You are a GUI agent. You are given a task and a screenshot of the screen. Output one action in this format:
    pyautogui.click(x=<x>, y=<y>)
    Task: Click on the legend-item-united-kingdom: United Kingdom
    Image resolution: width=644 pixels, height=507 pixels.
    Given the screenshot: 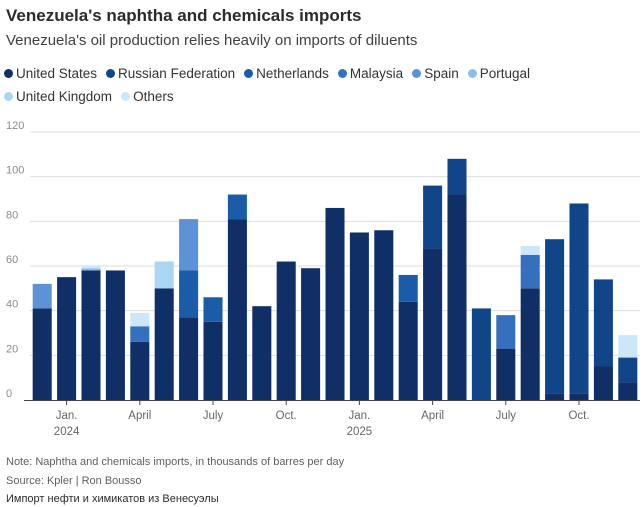 What is the action you would take?
    pyautogui.click(x=58, y=96)
    